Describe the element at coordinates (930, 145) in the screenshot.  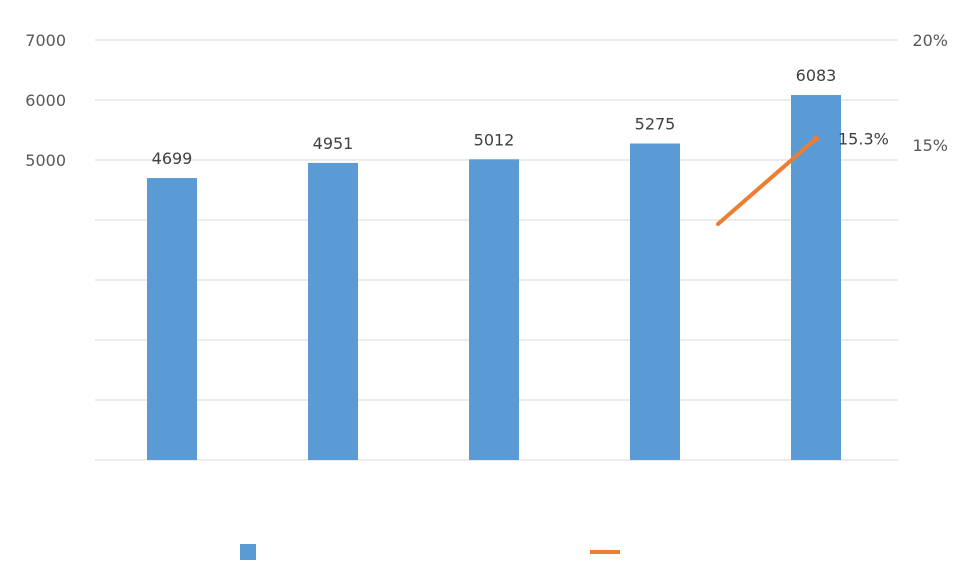
I see `y-right-tick-label: 15%` at that location.